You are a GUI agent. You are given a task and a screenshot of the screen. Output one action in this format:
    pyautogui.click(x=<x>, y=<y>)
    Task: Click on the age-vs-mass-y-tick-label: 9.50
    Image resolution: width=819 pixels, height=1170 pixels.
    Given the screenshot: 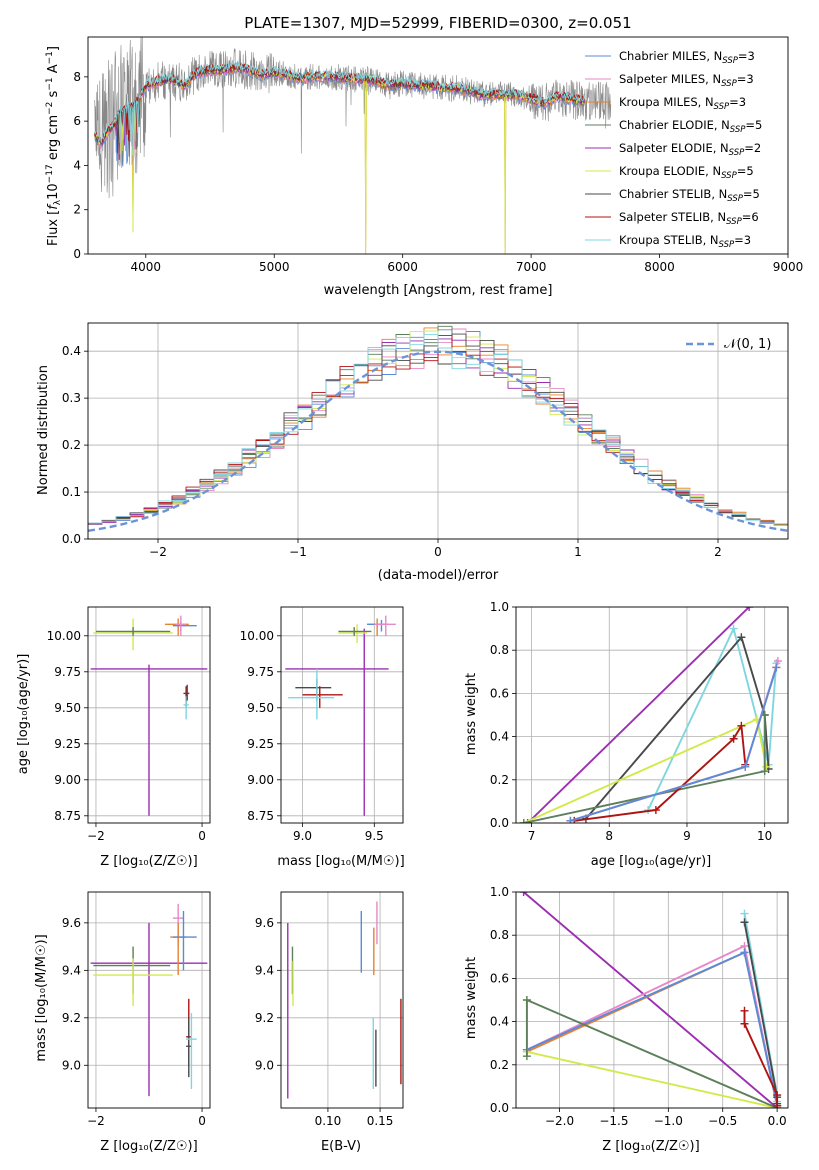 What is the action you would take?
    pyautogui.click(x=260, y=708)
    